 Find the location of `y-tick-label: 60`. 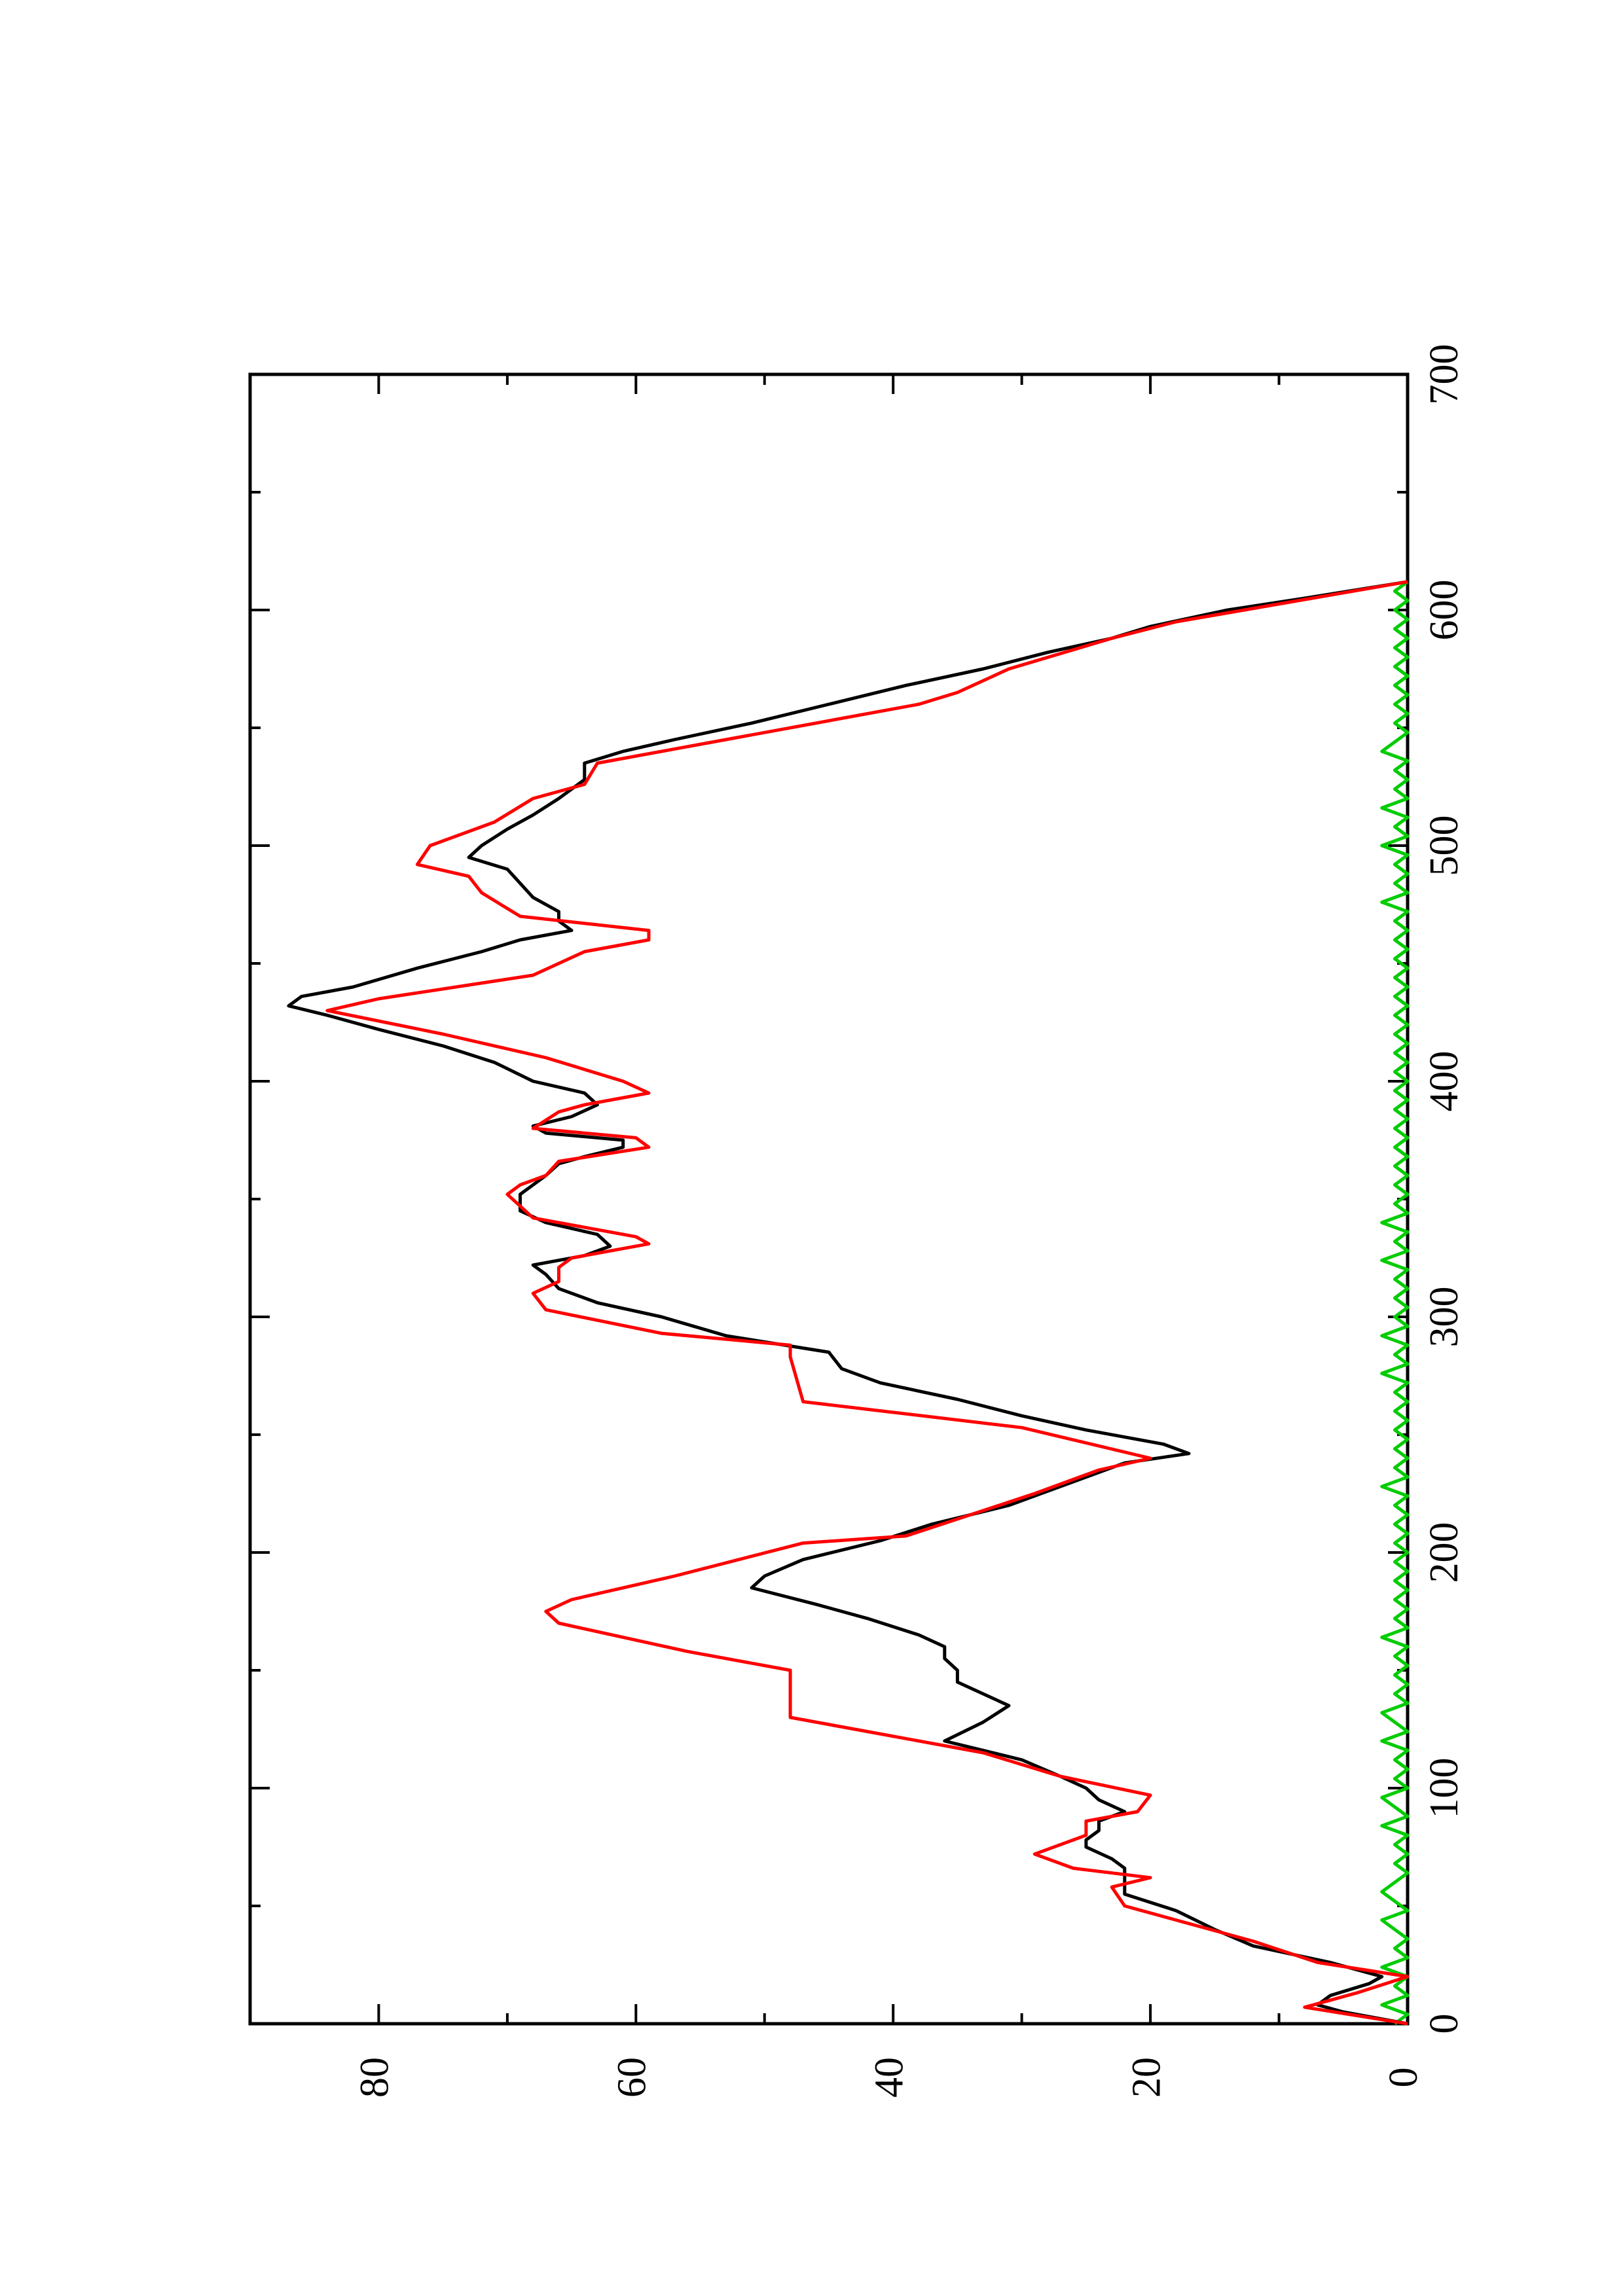

y-tick-label: 60 is located at coordinates (632, 2077).